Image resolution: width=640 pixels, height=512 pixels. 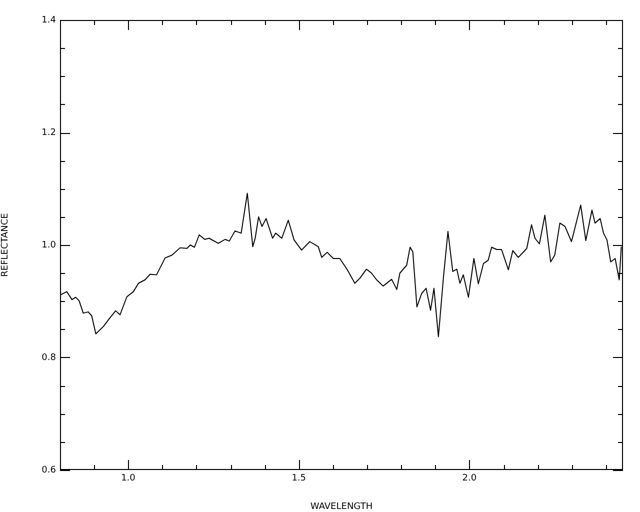 What do you see at coordinates (49, 470) in the screenshot?
I see `y-tick-label: 0.6` at bounding box center [49, 470].